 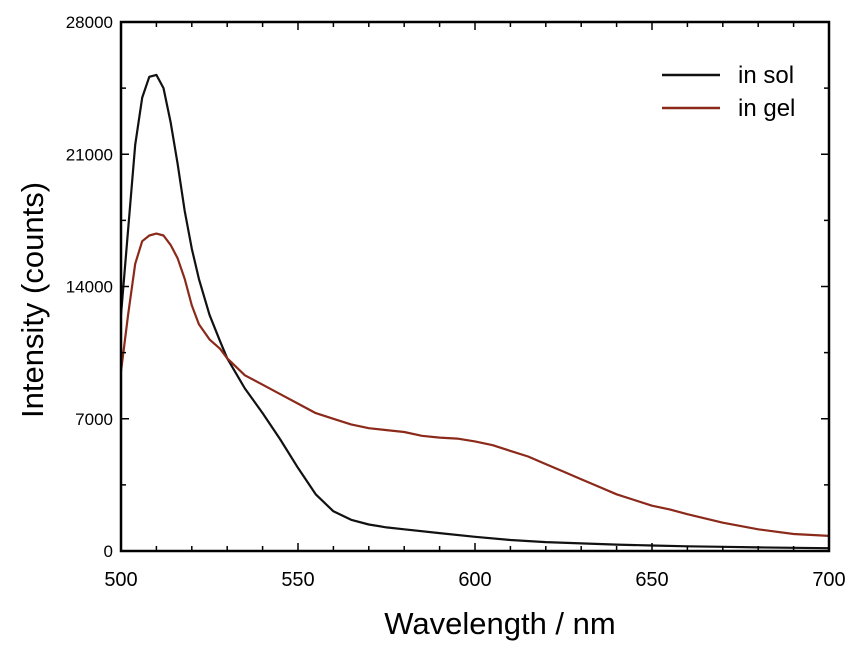 What do you see at coordinates (297, 580) in the screenshot?
I see `x-tick-label: 550` at bounding box center [297, 580].